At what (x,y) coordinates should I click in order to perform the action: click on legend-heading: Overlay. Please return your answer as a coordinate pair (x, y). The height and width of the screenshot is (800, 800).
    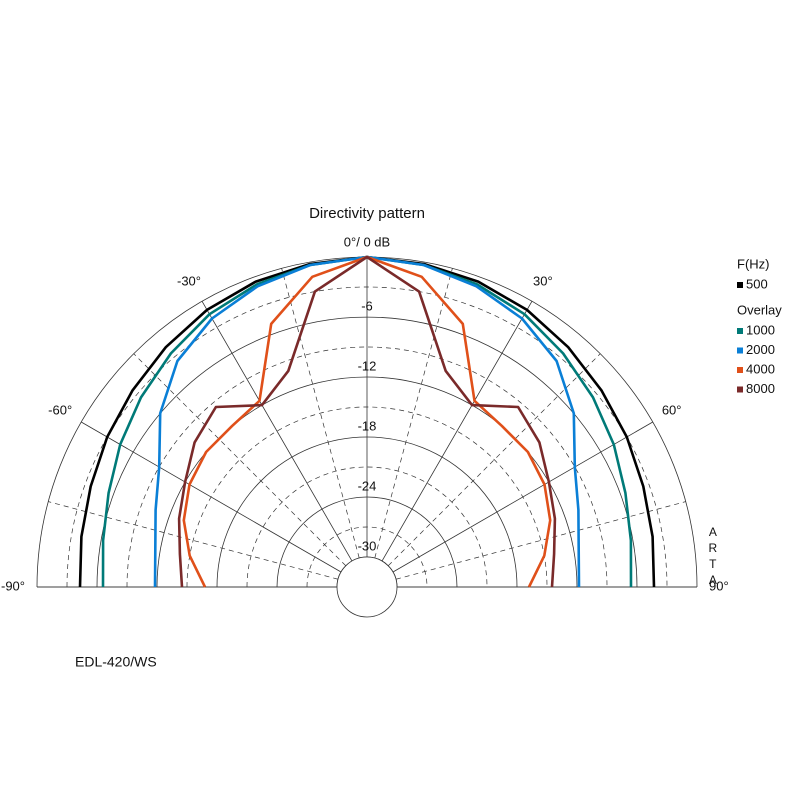
    Looking at the image, I should click on (759, 309).